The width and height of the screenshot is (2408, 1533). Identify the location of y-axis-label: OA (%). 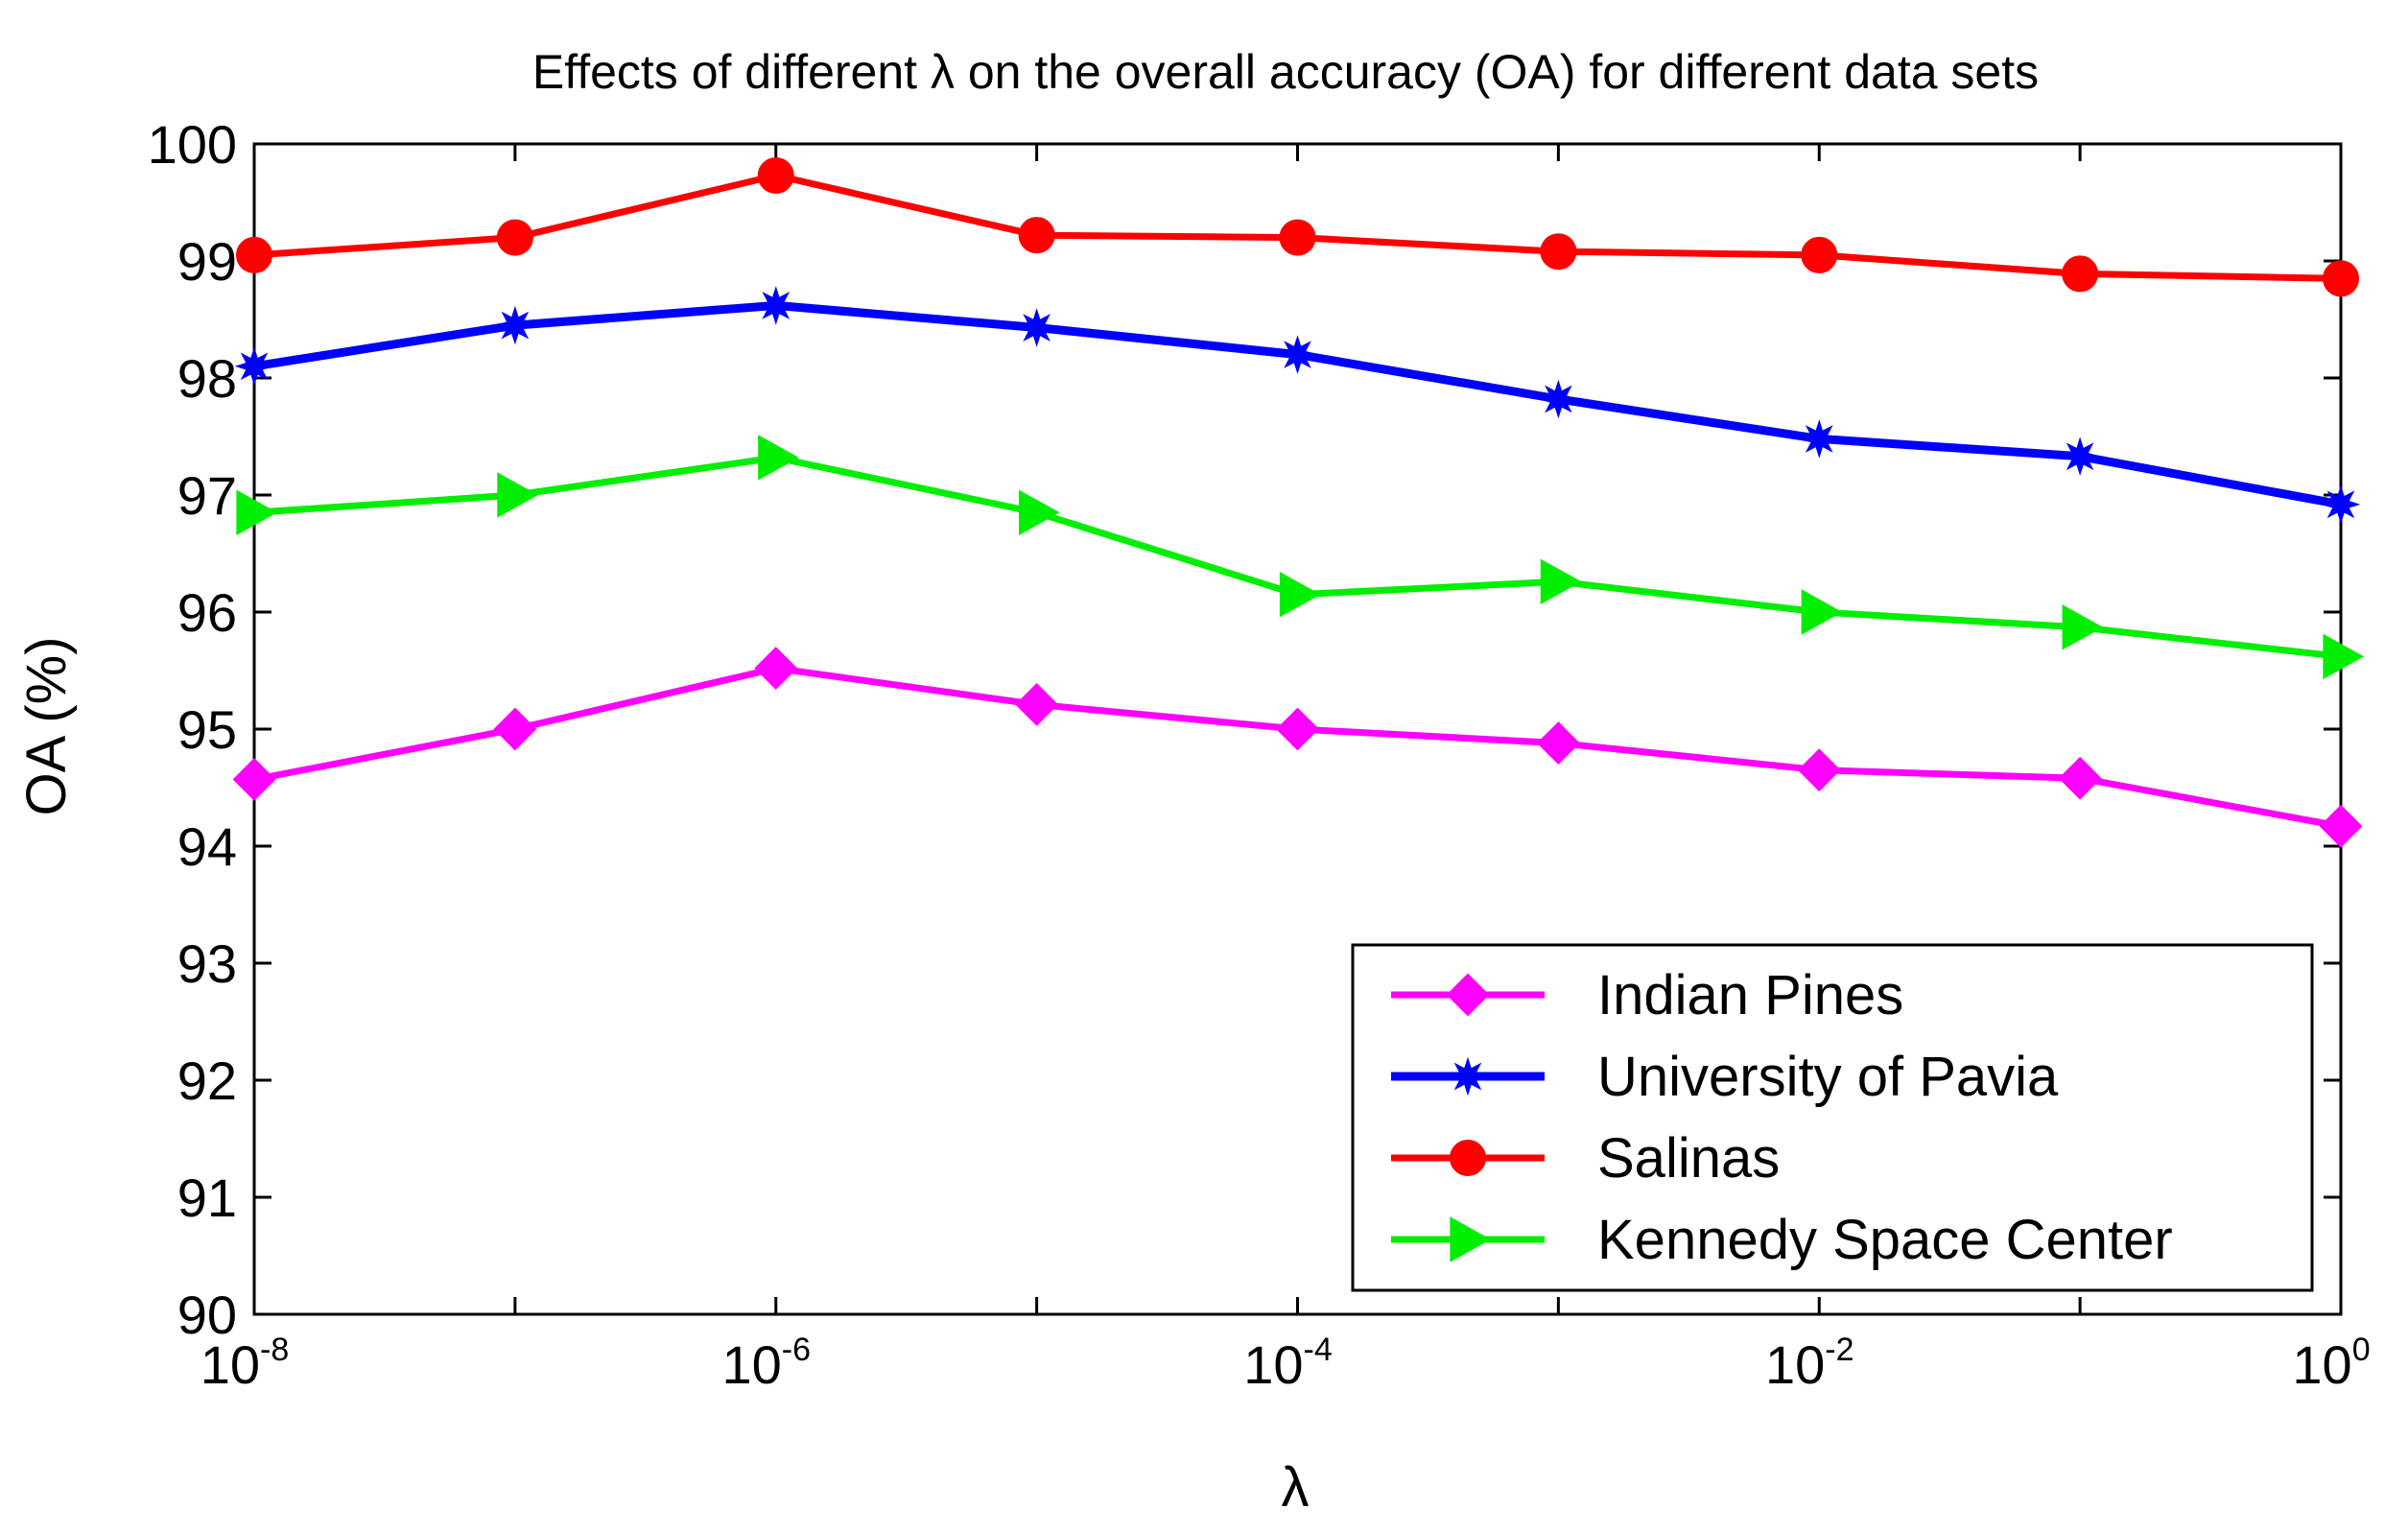
(46, 726).